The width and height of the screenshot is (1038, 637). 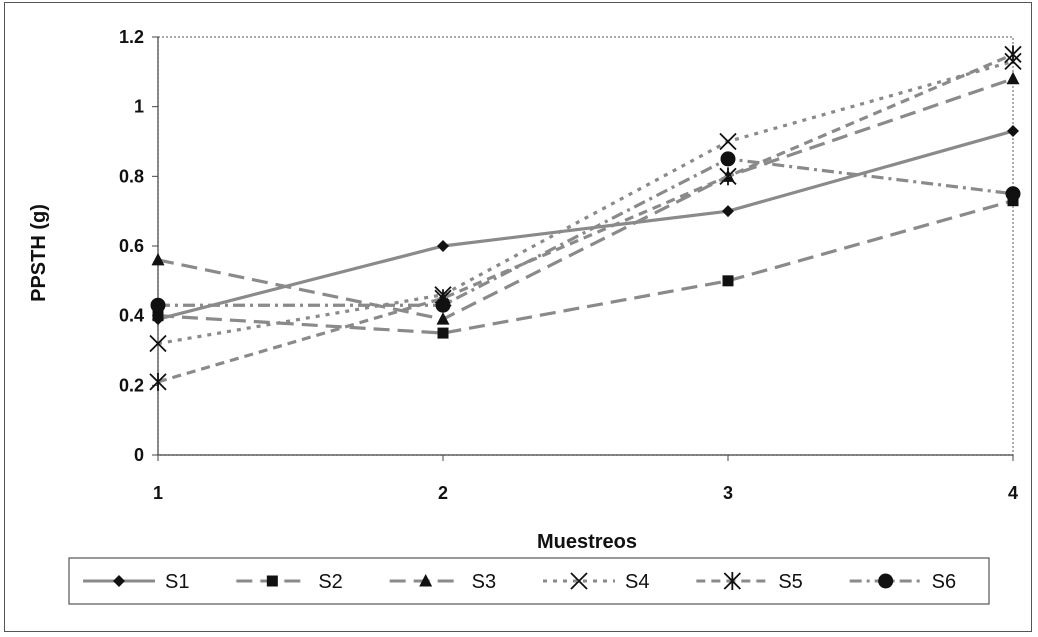 What do you see at coordinates (484, 582) in the screenshot?
I see `legend-label-s3: S3` at bounding box center [484, 582].